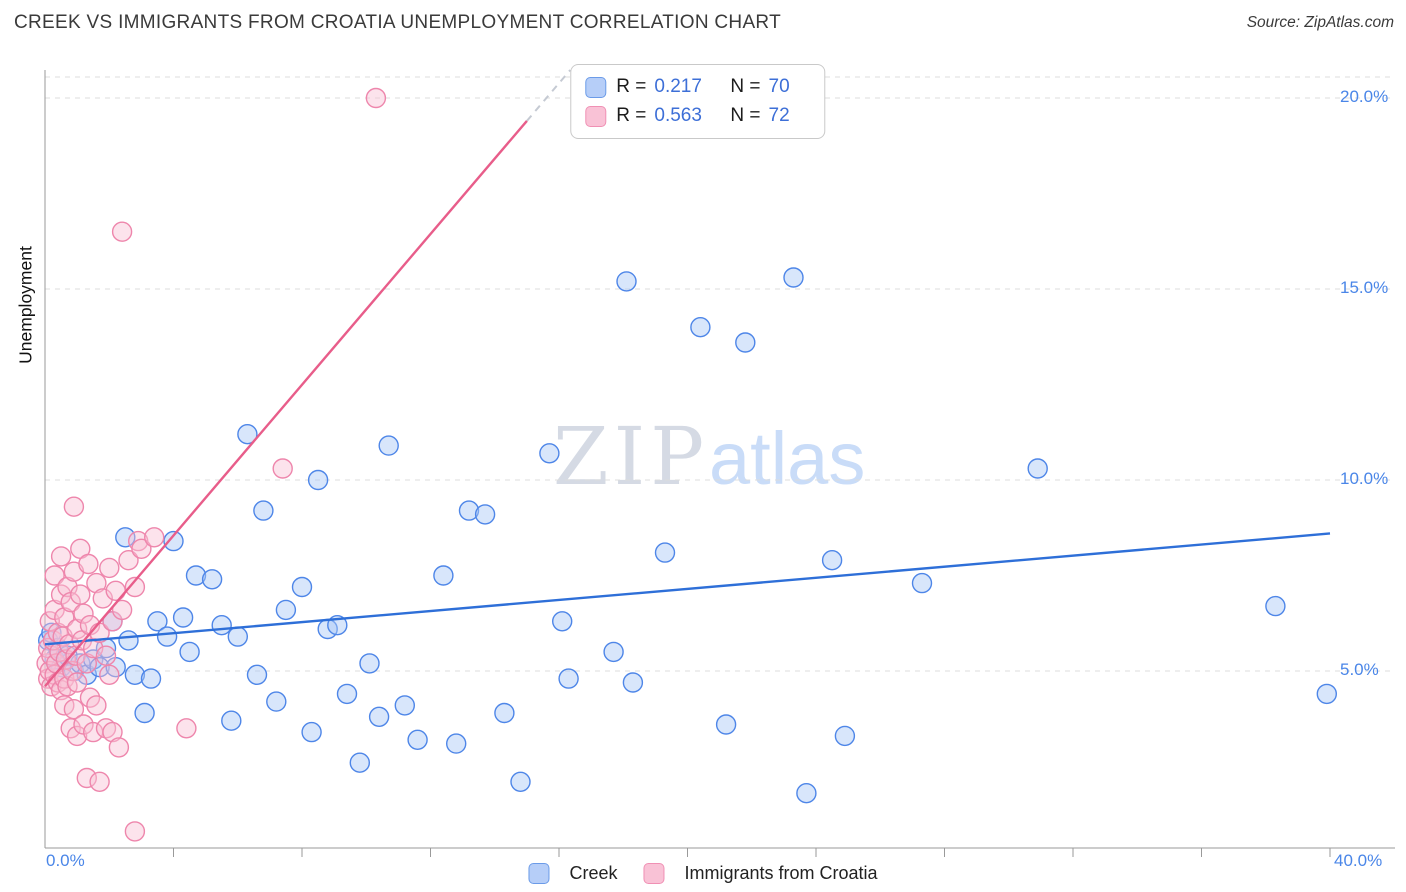 The height and width of the screenshot is (892, 1406). What do you see at coordinates (698, 101) in the screenshot?
I see `stats-legend: R = 0.217 N = 70 R = 0.563 N = 72` at bounding box center [698, 101].